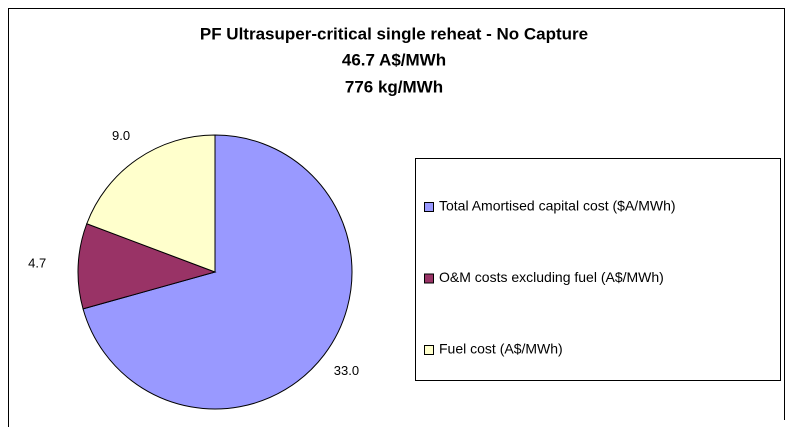 The height and width of the screenshot is (427, 800). Describe the element at coordinates (394, 59) in the screenshot. I see `chart-subtitle: 46.7 A$/MWh` at that location.